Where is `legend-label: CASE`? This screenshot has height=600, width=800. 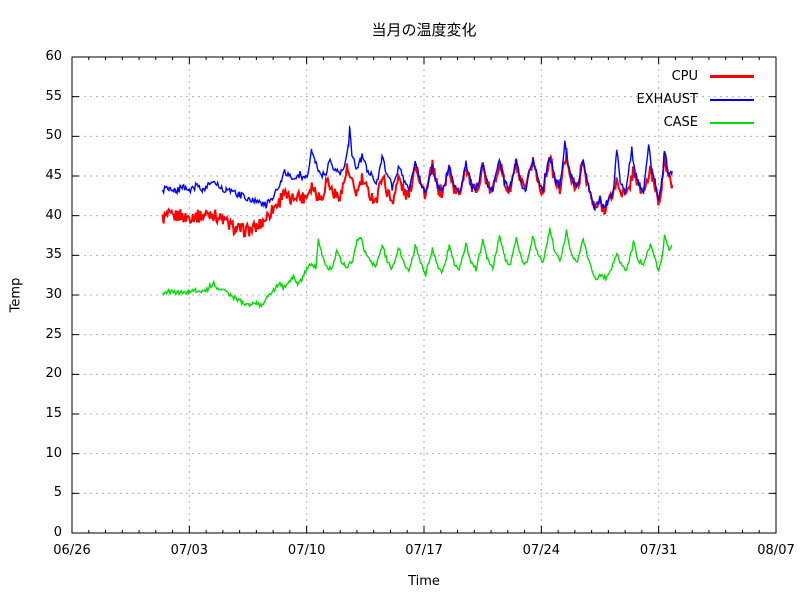 legend-label: CASE is located at coordinates (680, 122).